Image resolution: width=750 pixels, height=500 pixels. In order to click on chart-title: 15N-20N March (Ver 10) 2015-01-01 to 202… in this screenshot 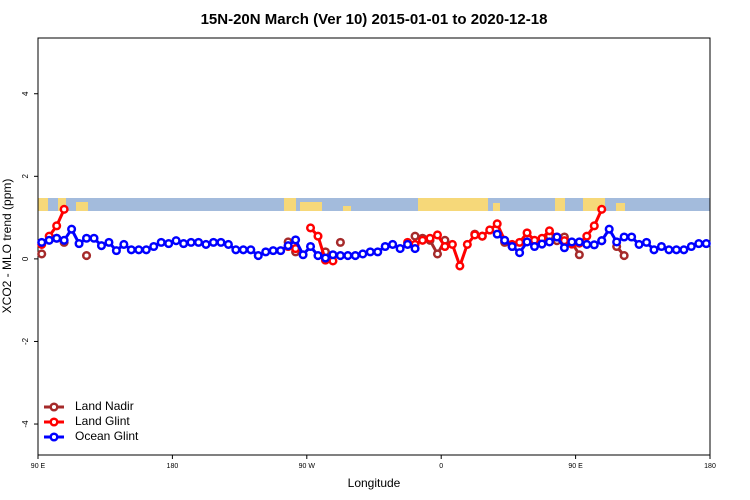, I will do `click(374, 19)`.